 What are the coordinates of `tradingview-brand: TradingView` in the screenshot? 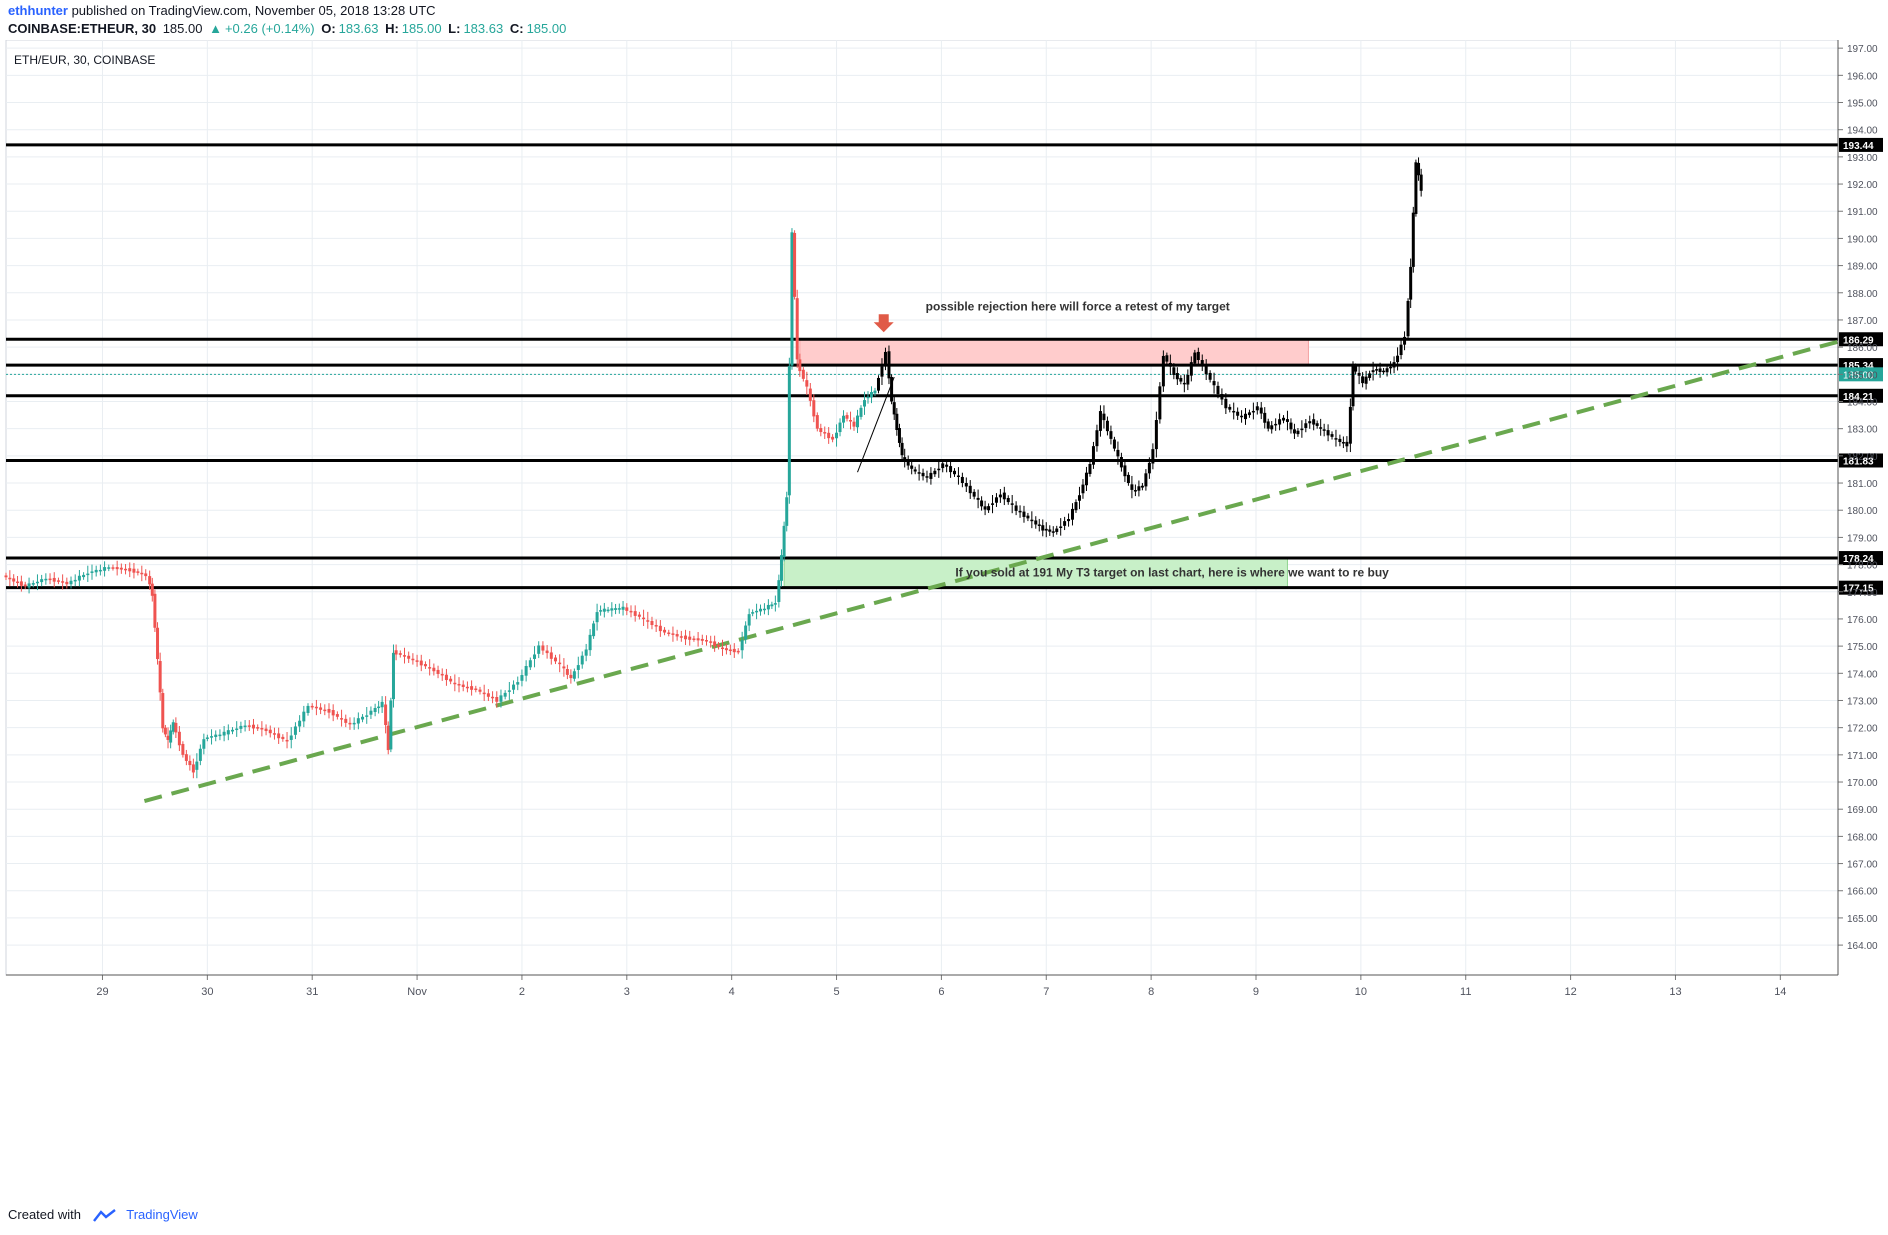 It's located at (162, 1214).